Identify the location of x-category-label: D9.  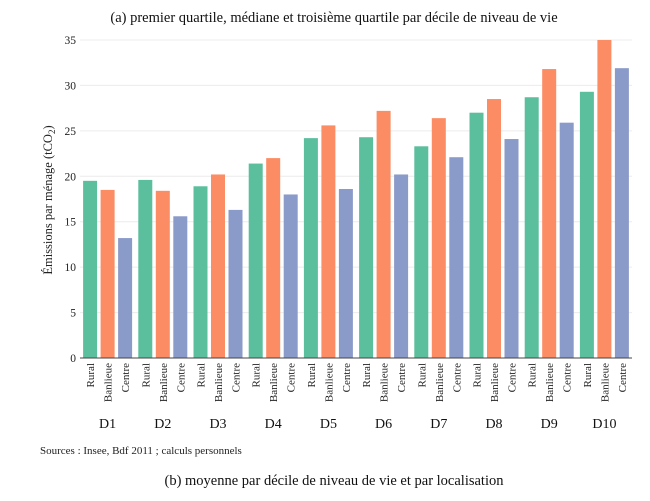
(549, 424).